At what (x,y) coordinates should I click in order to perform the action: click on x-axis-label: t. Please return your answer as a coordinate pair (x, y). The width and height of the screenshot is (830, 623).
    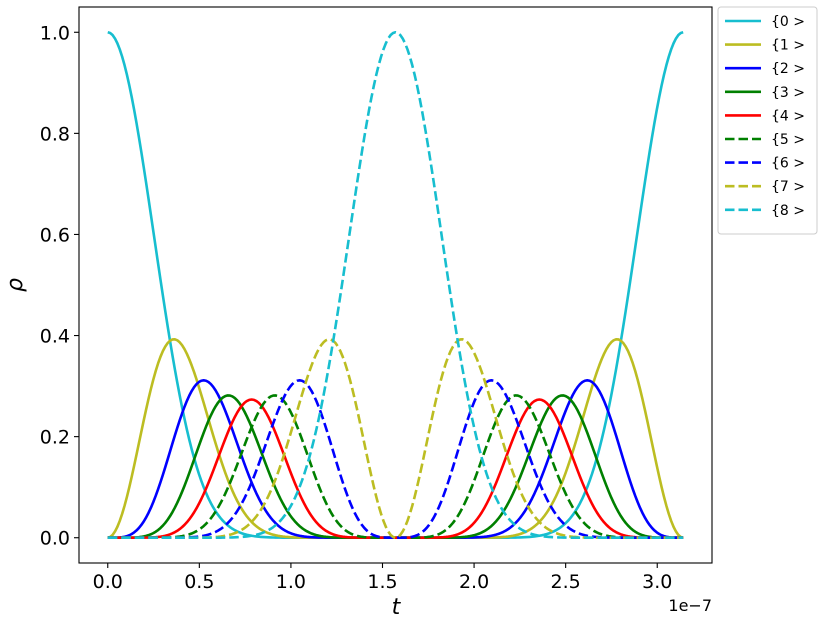
    Looking at the image, I should click on (397, 607).